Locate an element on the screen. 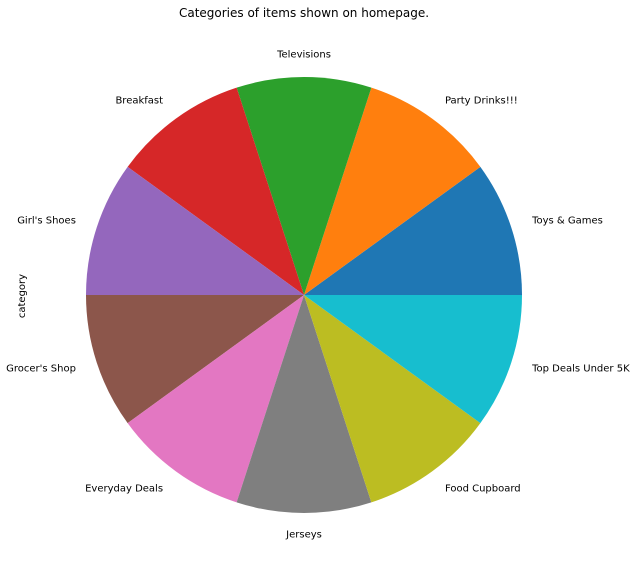 The image size is (638, 574). chart-title: Categories of items shown on homepage. is located at coordinates (304, 13).